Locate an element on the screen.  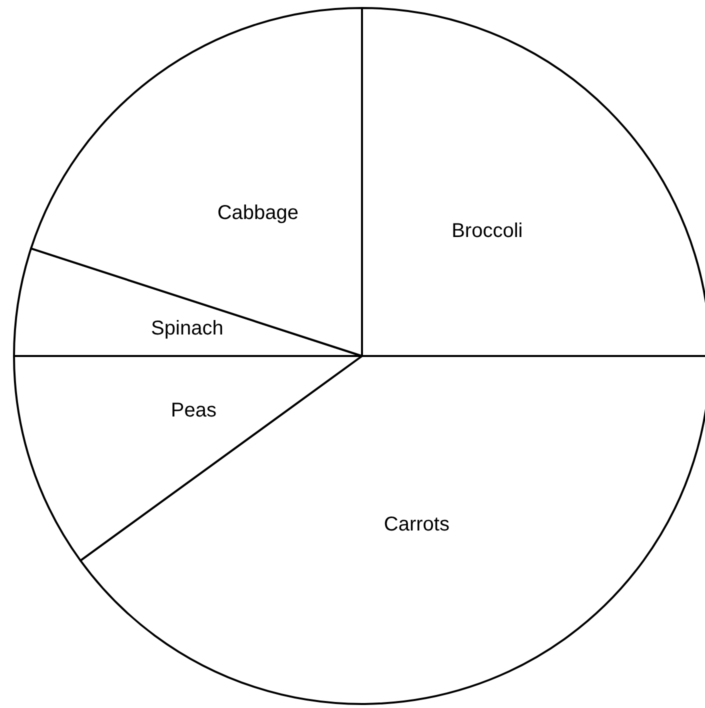
slice-label: Cabbage is located at coordinates (258, 213).